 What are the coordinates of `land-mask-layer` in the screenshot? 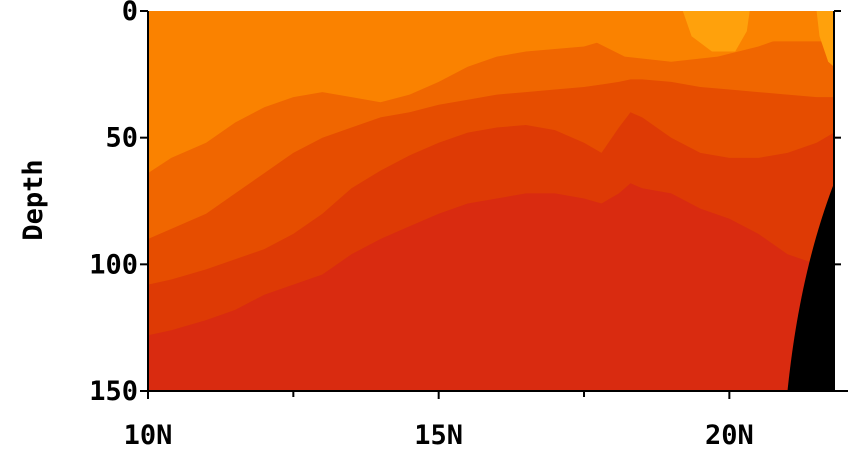 It's located at (810, 287).